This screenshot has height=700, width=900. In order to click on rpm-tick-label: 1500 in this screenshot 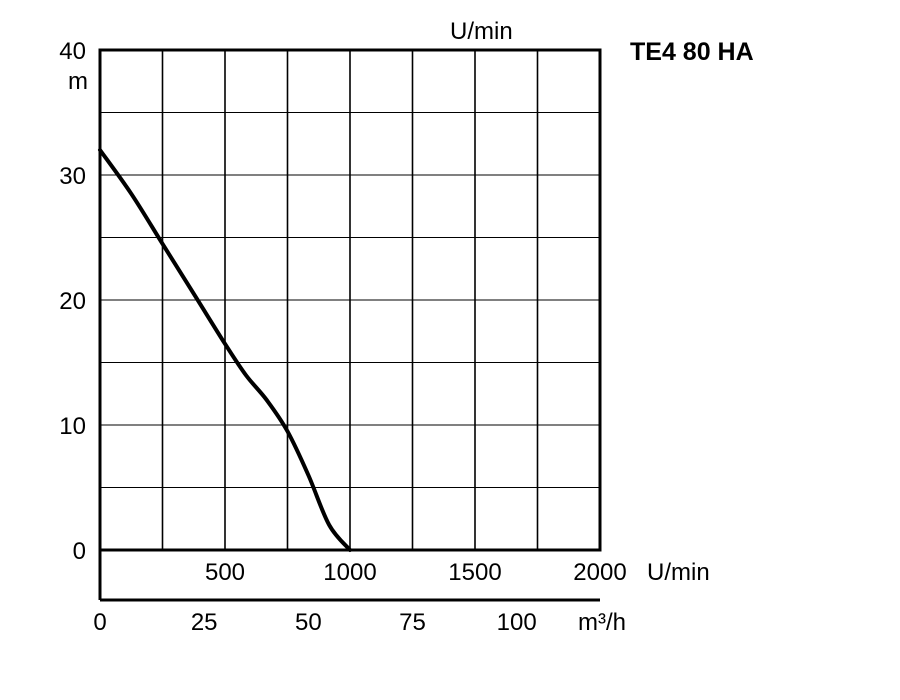, I will do `click(474, 572)`.